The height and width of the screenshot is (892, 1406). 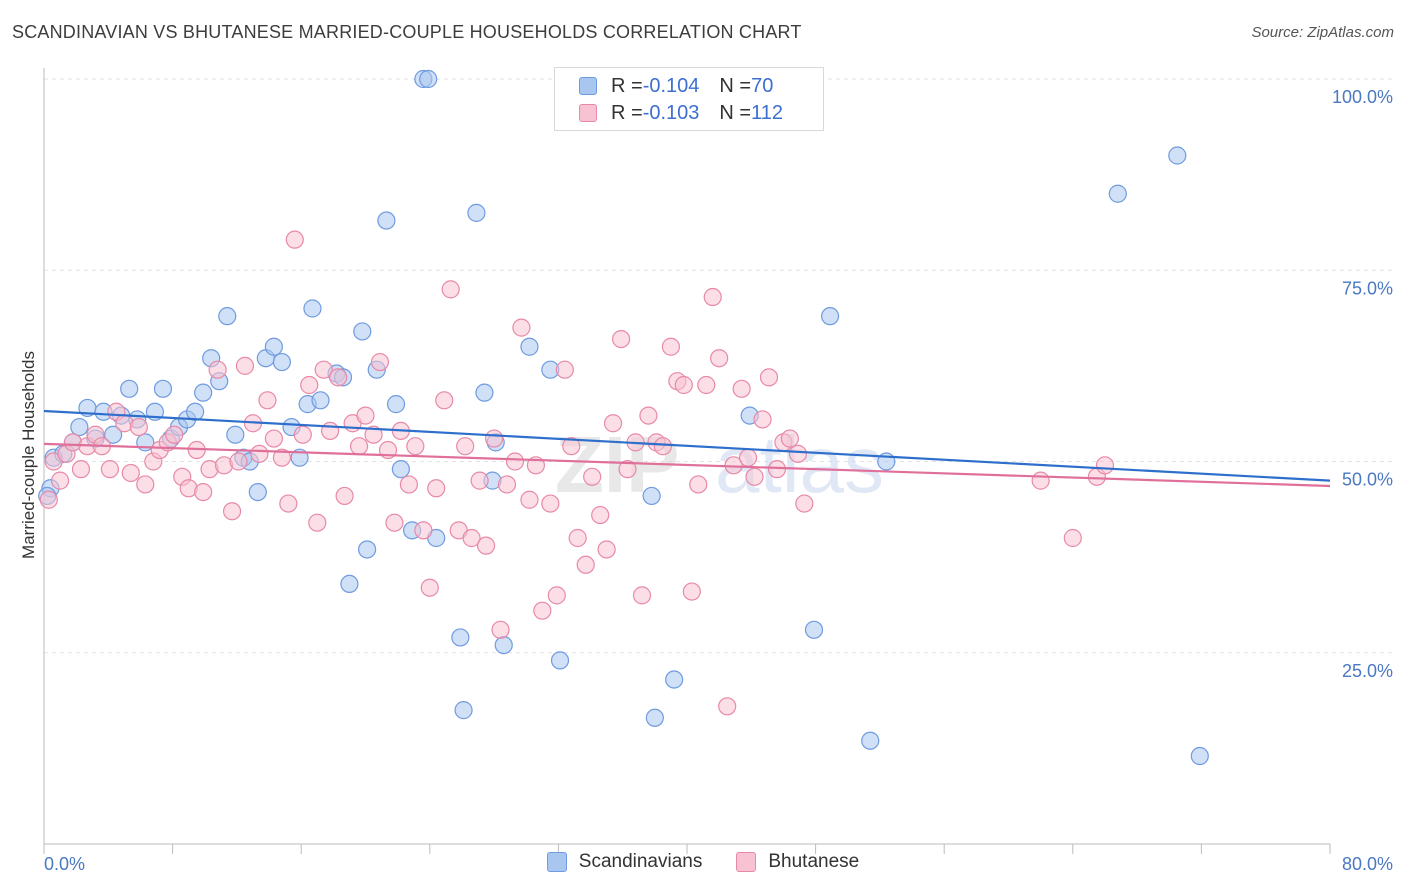 I want to click on legend-label-bhutanese: Bhutanese, so click(x=814, y=861).